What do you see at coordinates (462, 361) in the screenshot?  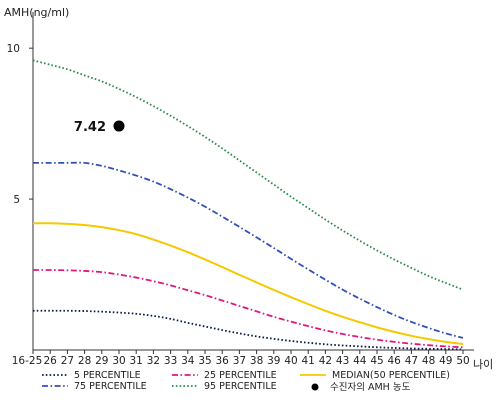 I see `x-tick-label: 50` at bounding box center [462, 361].